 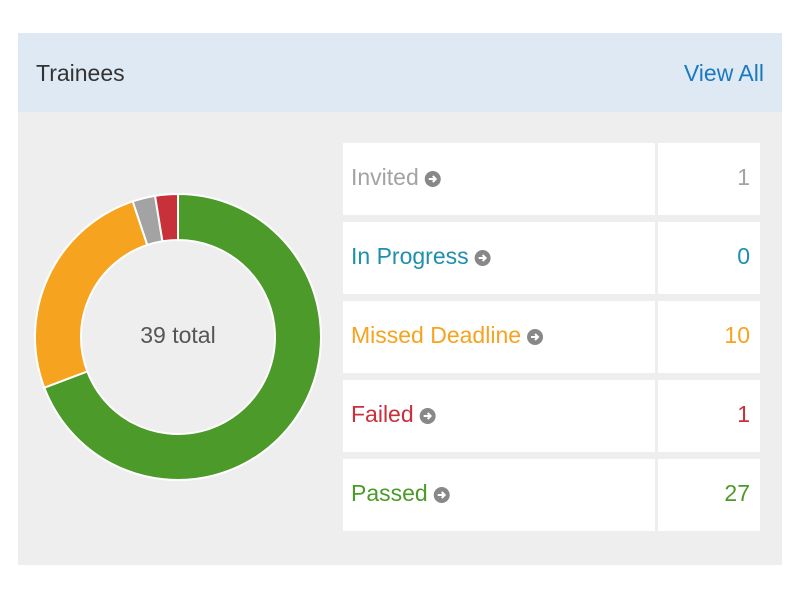 I want to click on panel-header: Trainees View All, so click(x=400, y=72).